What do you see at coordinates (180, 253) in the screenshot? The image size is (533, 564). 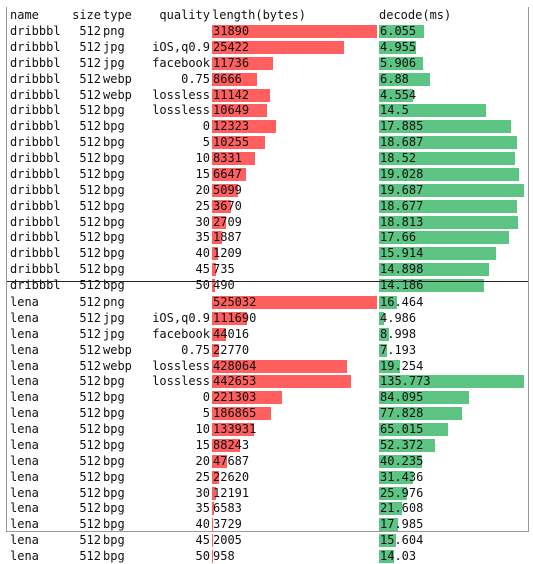 I see `cell-quality: 40` at bounding box center [180, 253].